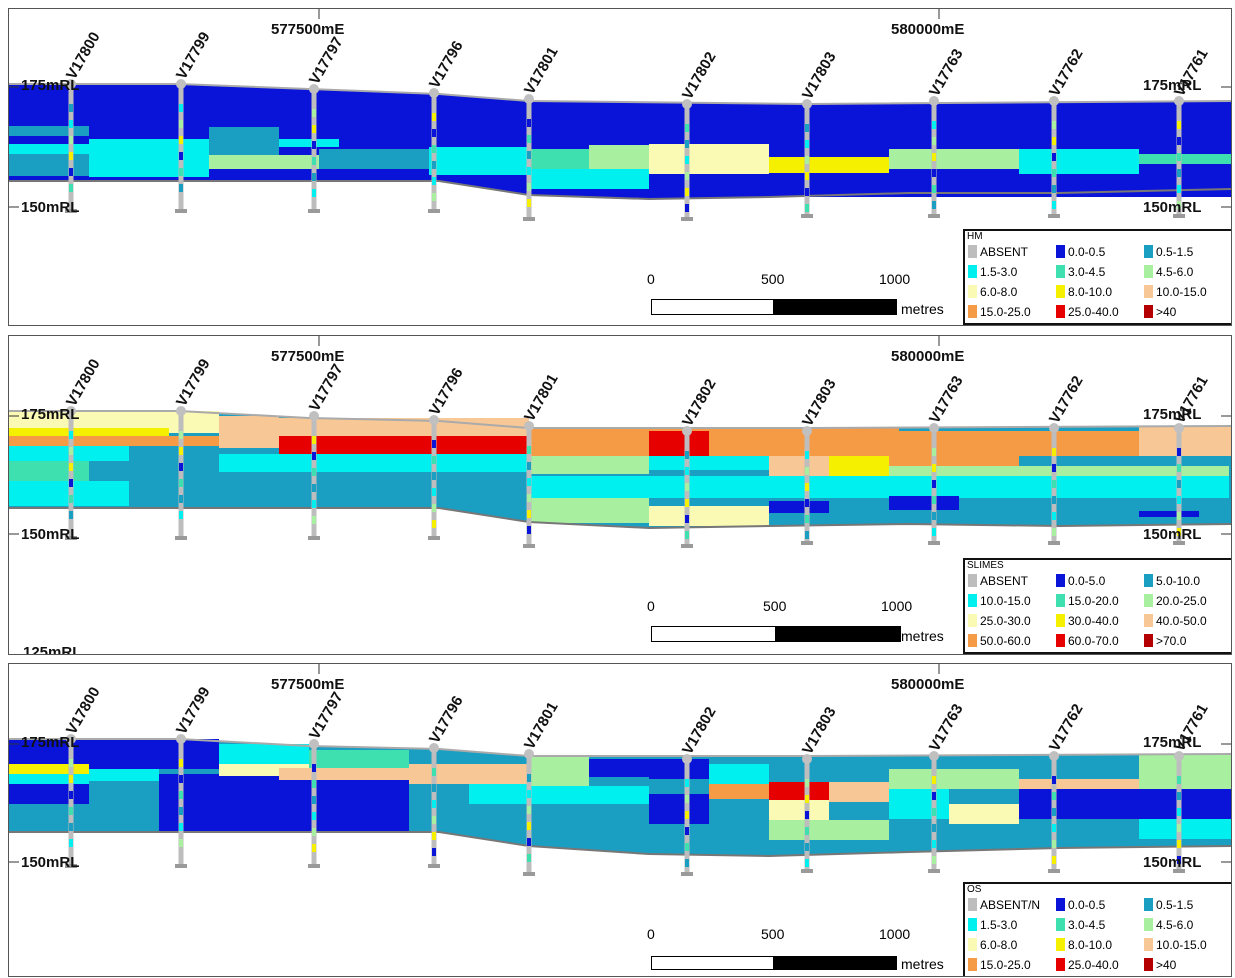 The height and width of the screenshot is (978, 1235). Describe the element at coordinates (1087, 965) in the screenshot. I see `legend-item: 25.0-40.0` at that location.